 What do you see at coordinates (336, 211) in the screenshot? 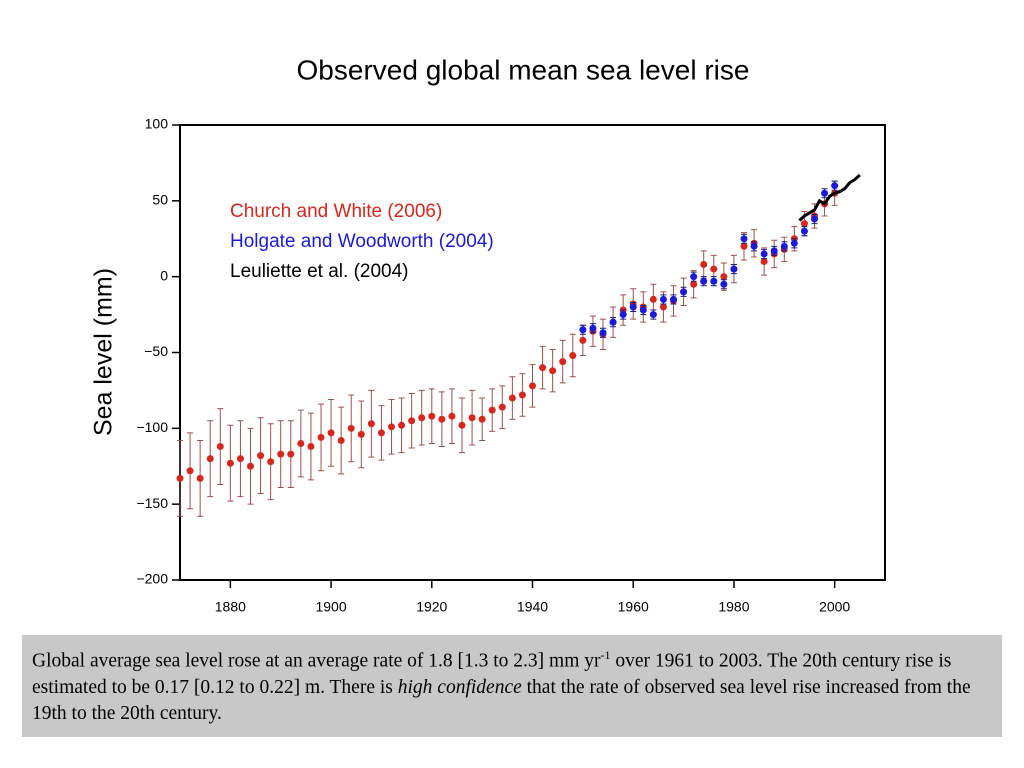
I see `legend-entry: Church and White (2006)` at bounding box center [336, 211].